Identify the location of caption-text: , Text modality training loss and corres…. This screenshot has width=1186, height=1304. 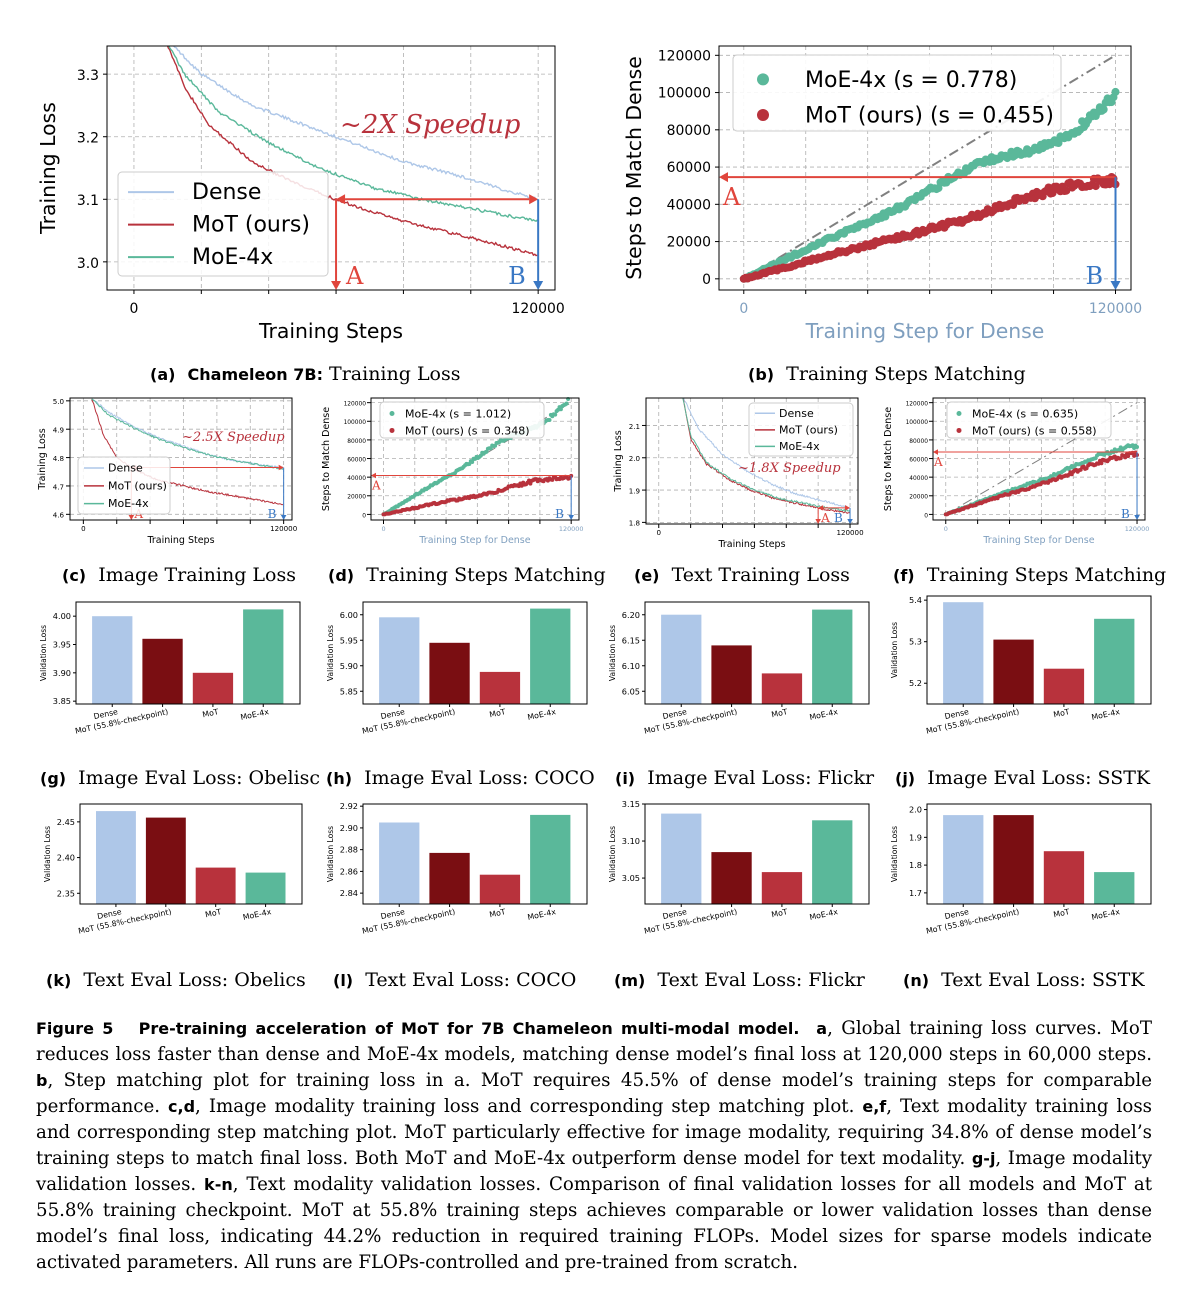
(594, 1132).